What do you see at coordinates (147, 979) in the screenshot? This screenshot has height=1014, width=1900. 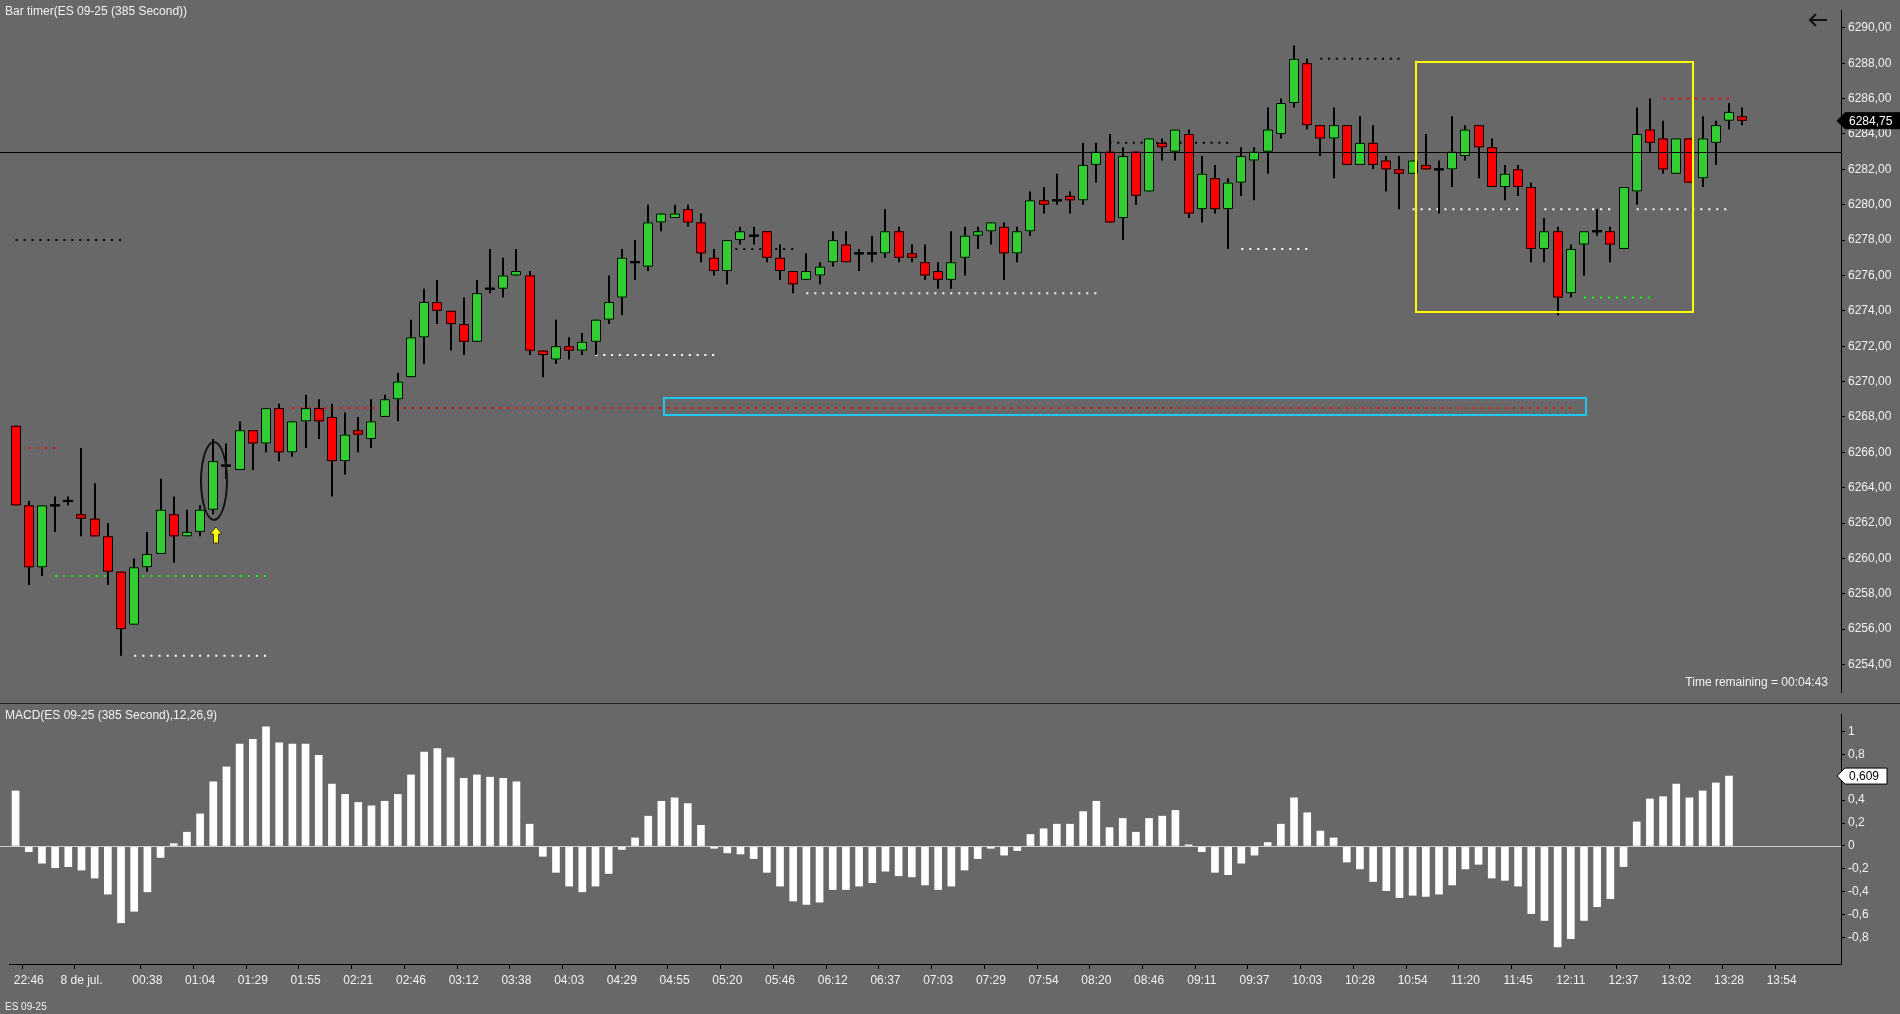 I see `x-tick-label: 00:38` at bounding box center [147, 979].